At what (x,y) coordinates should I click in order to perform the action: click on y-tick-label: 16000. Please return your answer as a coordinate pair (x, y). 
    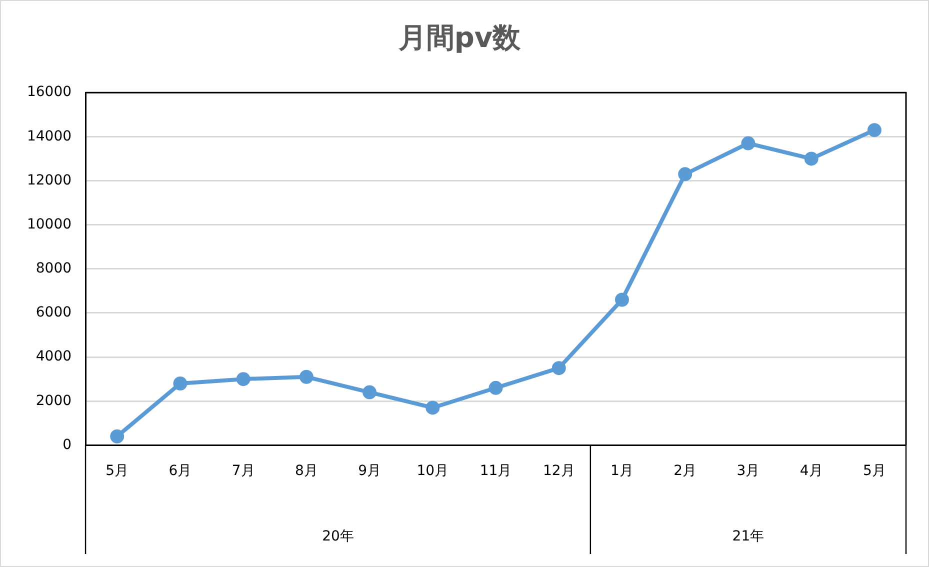
    Looking at the image, I should click on (49, 92).